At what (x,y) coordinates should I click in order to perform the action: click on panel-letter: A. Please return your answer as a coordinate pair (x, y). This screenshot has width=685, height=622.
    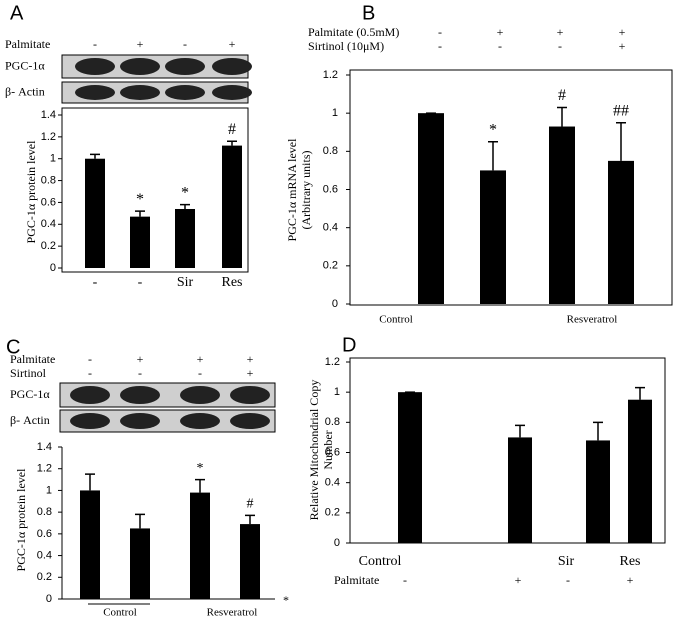
    Looking at the image, I should click on (17, 13).